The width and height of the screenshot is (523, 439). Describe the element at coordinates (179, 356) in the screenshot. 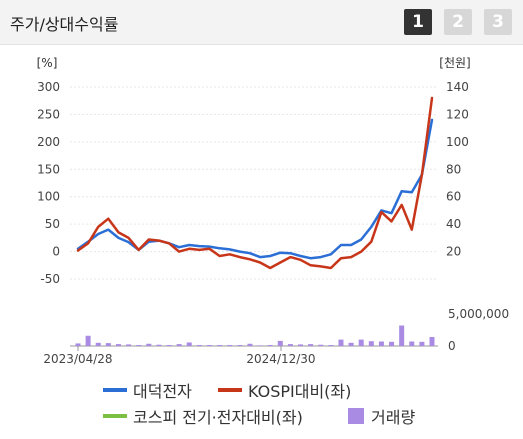

I see `x-axis-labels: 2023/04/28 2024/12/30` at that location.